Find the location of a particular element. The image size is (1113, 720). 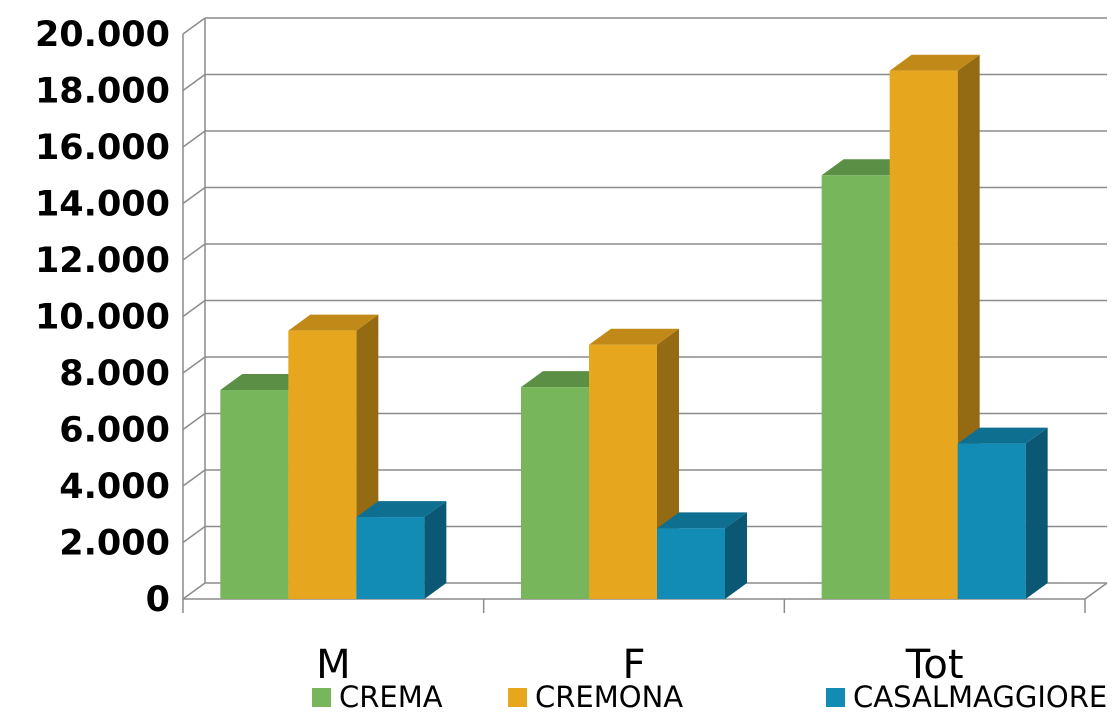

legend-label: CREMONA is located at coordinates (609, 697).